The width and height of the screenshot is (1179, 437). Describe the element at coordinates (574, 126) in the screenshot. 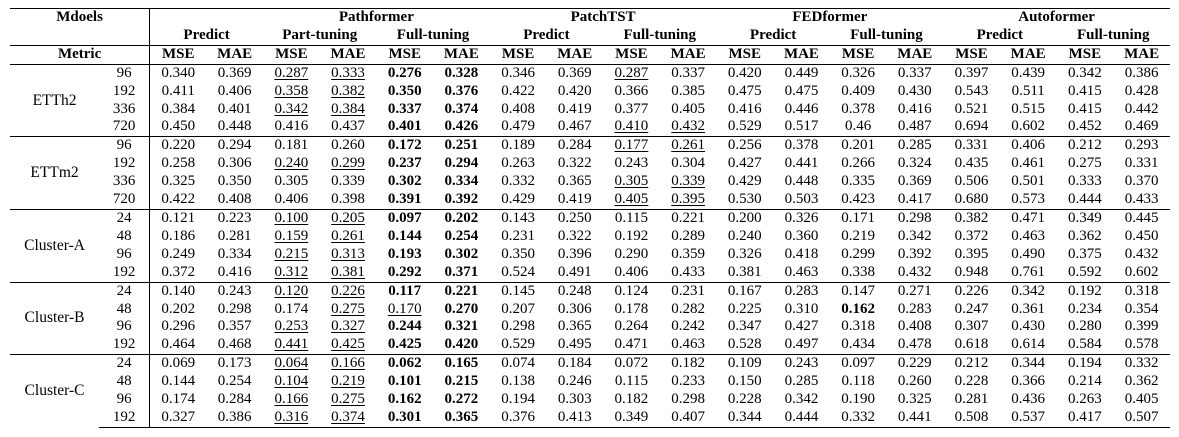

I see `value-text: 0.467` at that location.